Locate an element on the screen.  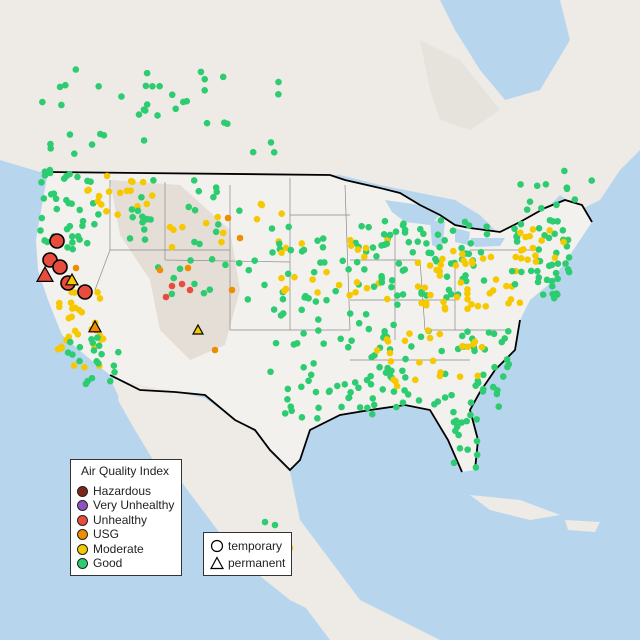
hudson-water is located at coordinates (505, 50).